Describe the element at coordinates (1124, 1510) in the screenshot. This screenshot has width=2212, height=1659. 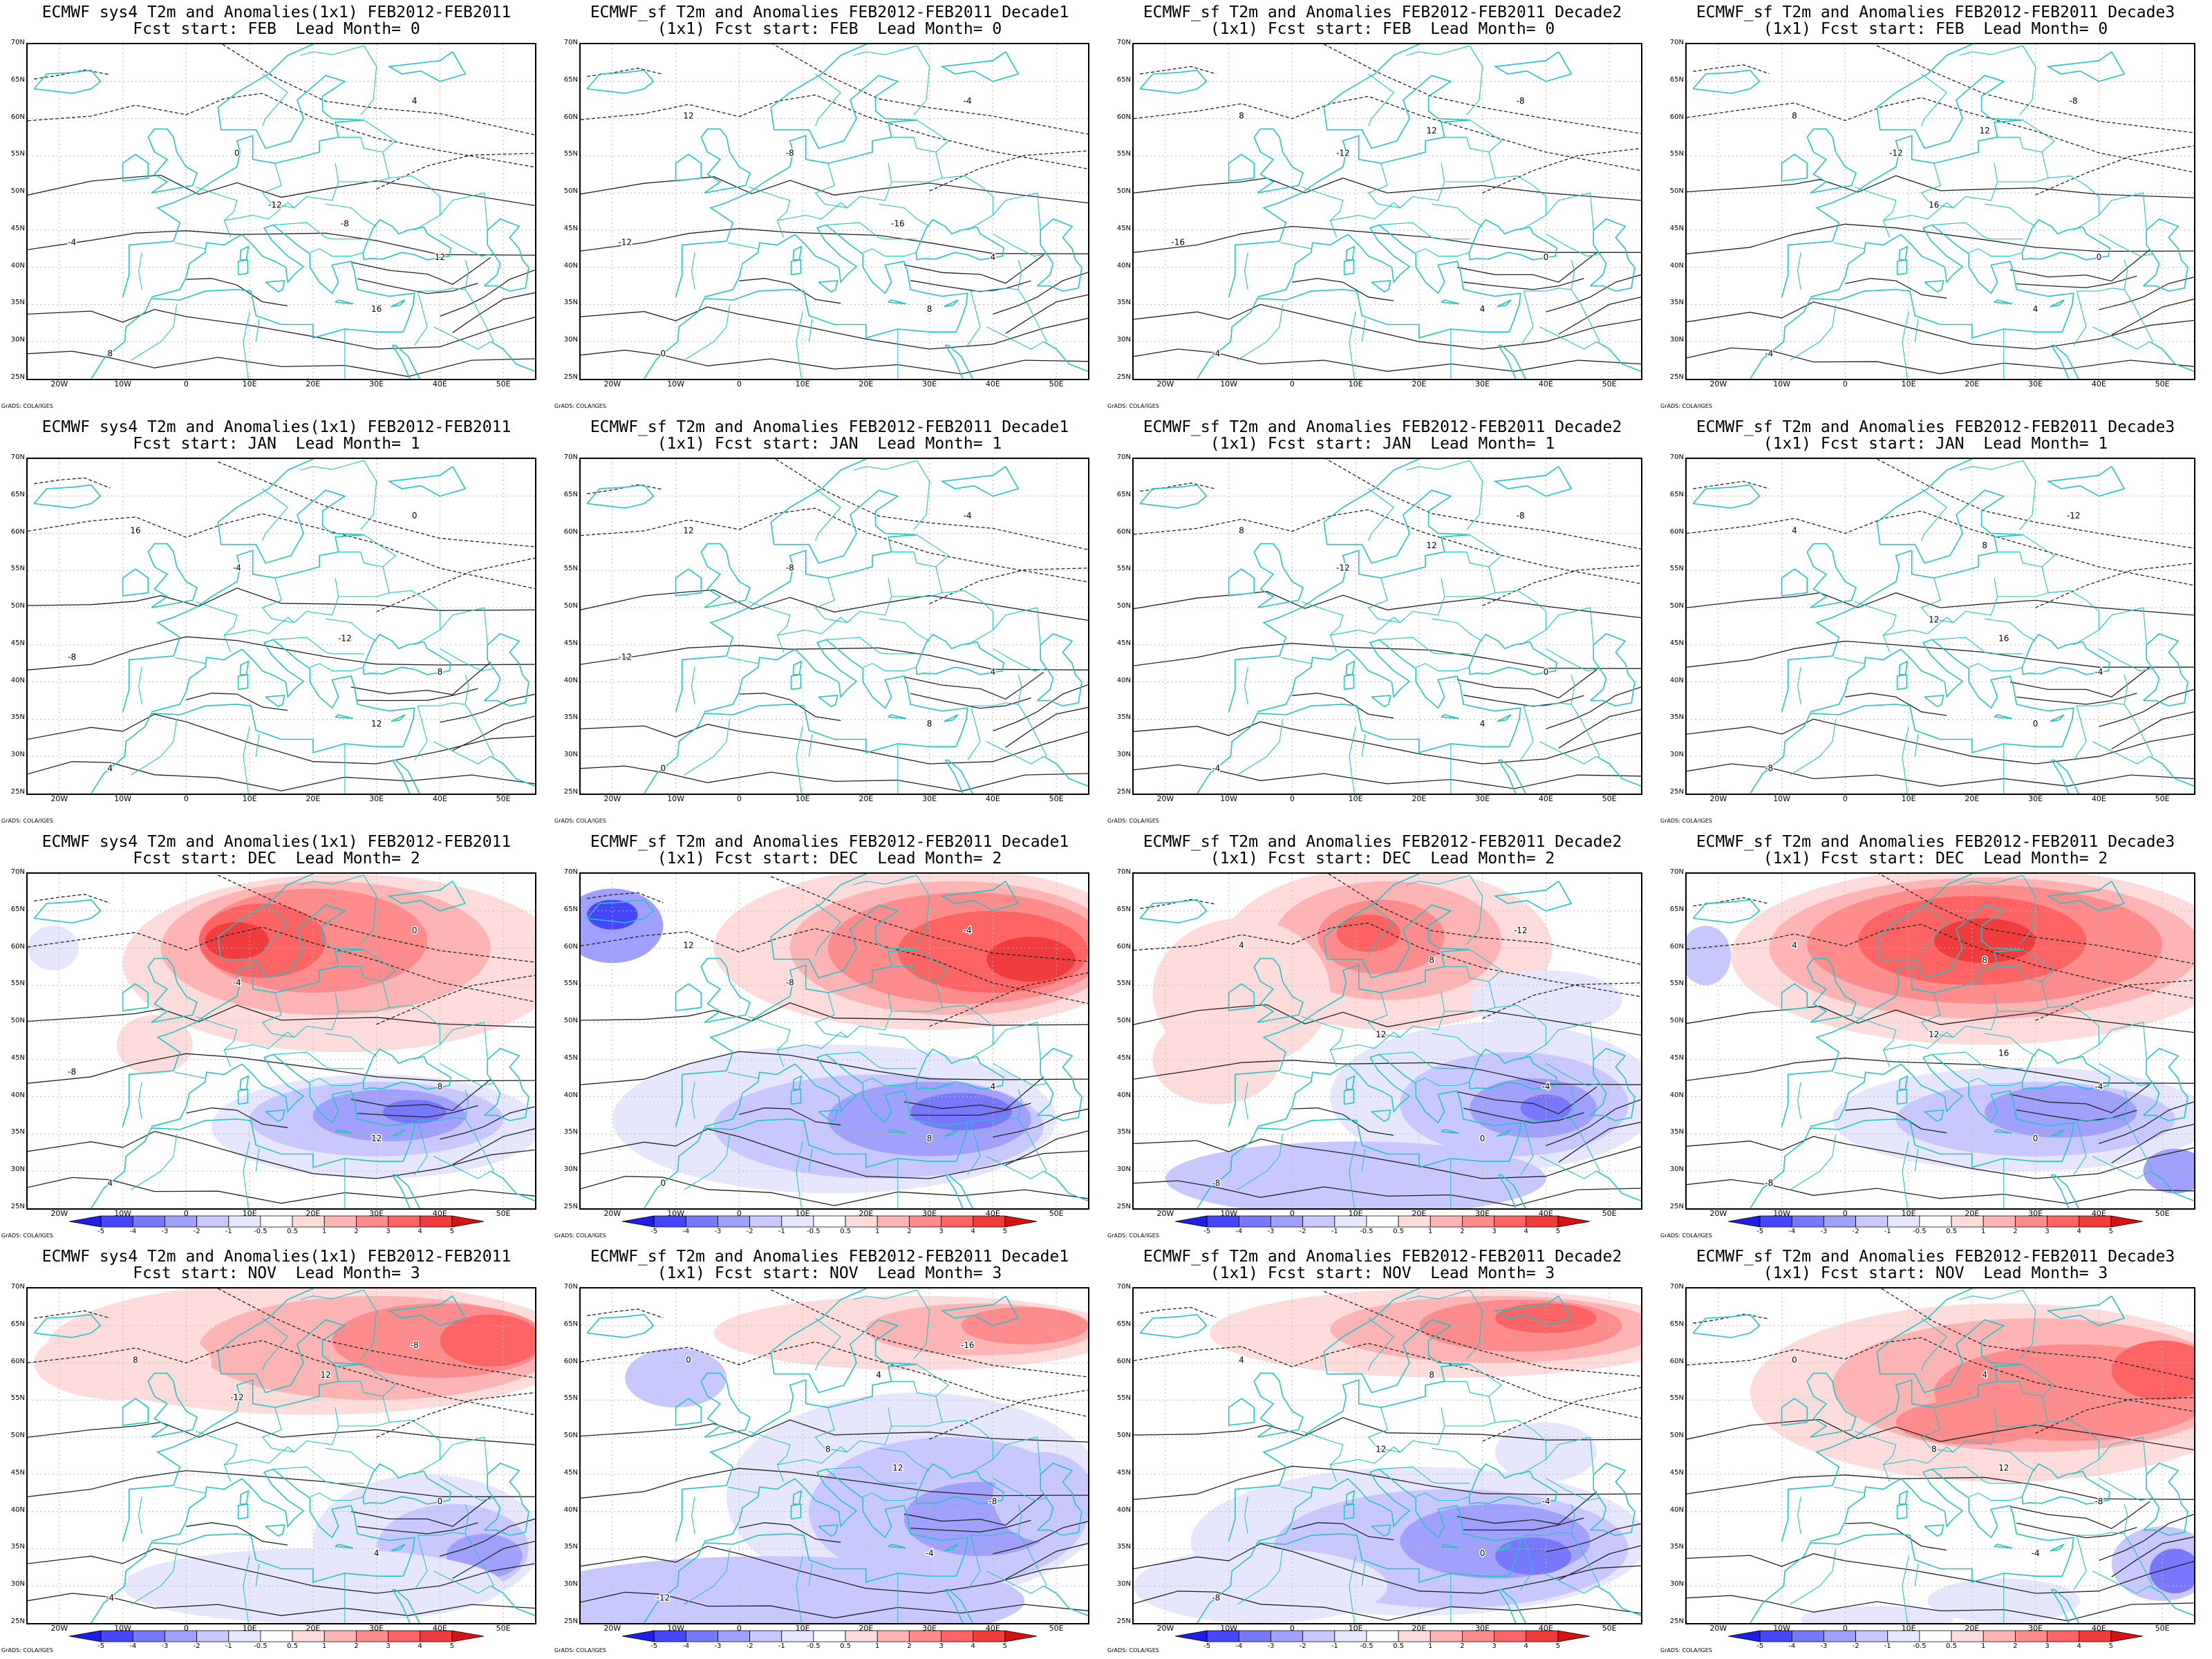
I see `lat-label: 40N` at that location.